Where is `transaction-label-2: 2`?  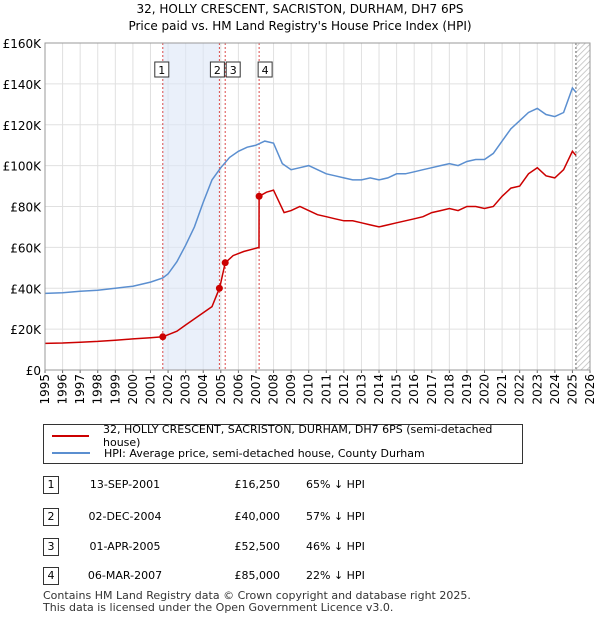
transaction-label-2: 2 is located at coordinates (217, 70).